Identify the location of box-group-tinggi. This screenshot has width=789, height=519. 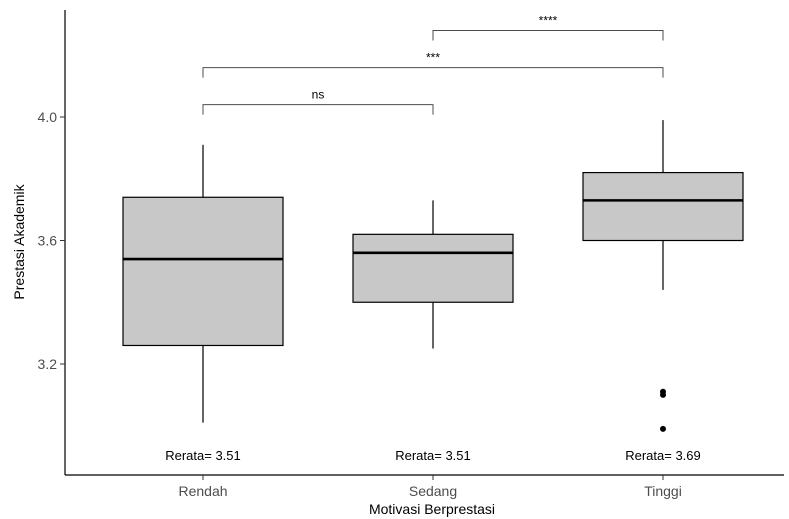
(663, 276).